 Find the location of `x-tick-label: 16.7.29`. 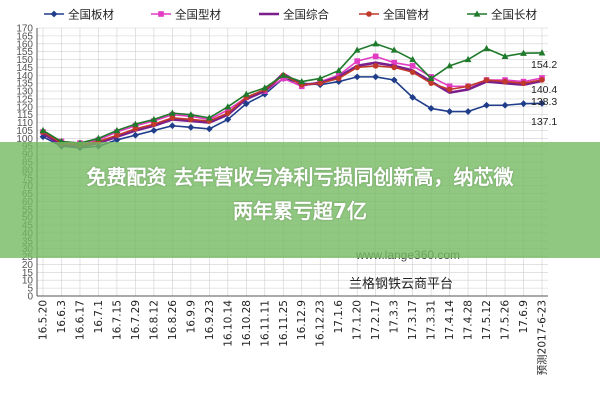

x-tick-label: 16.7.29 is located at coordinates (136, 320).